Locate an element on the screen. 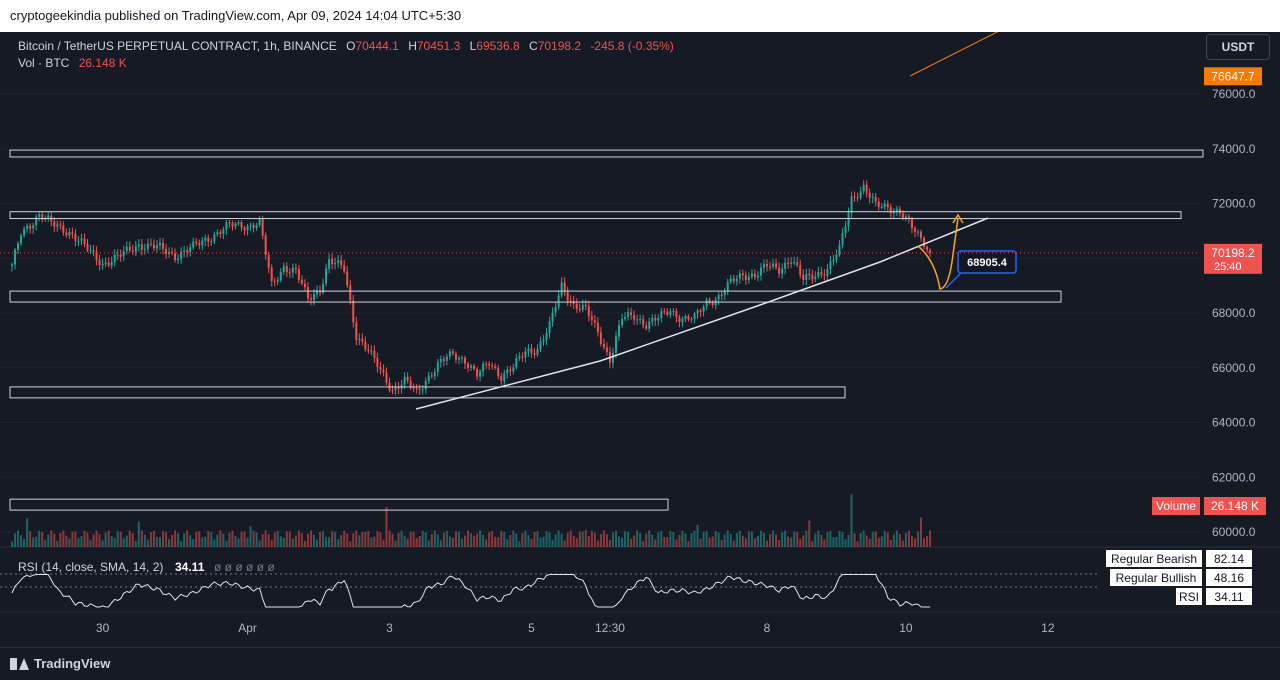  price-tick-label: 74000.0 is located at coordinates (1234, 149).